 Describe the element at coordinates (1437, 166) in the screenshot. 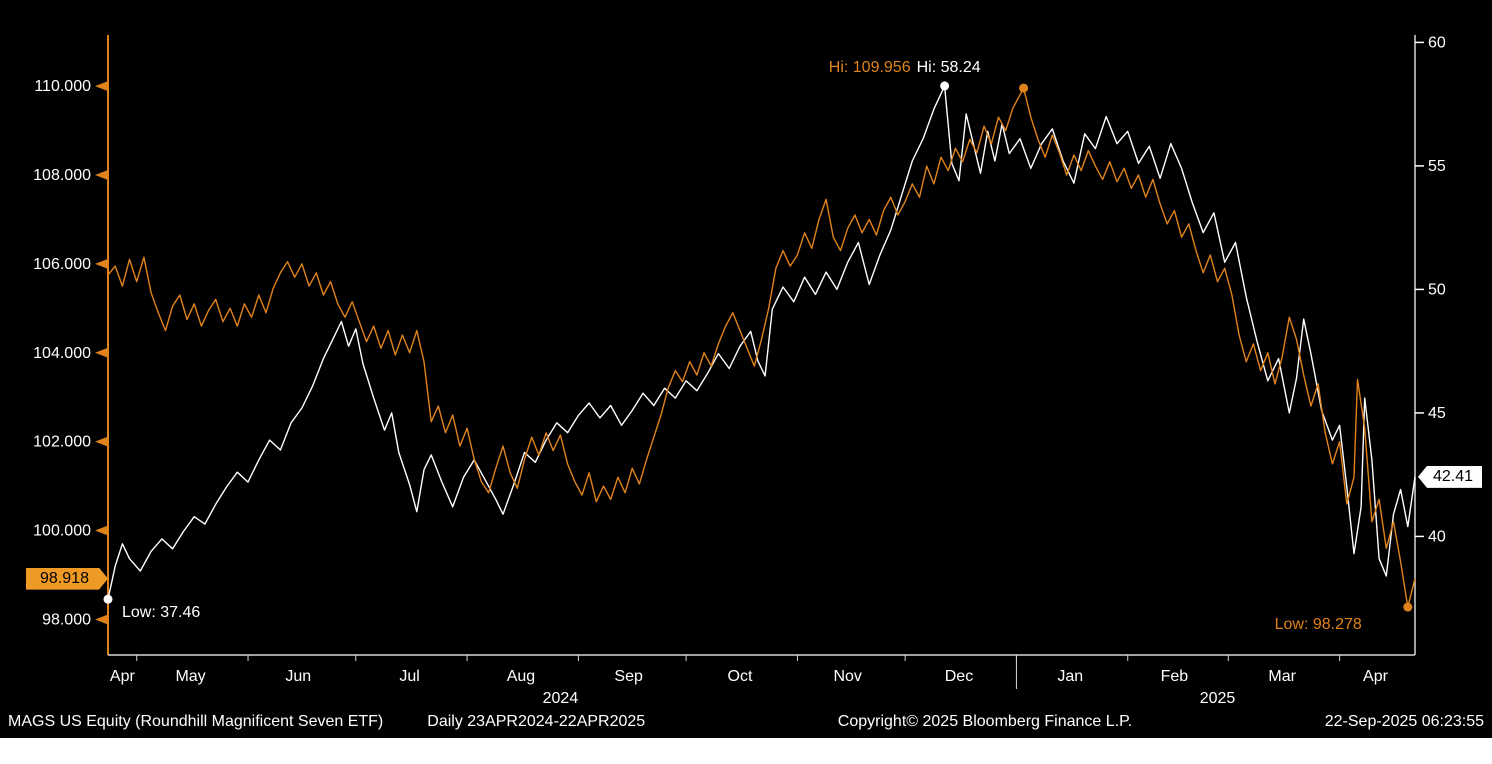

I see `svg-text: 55` at that location.